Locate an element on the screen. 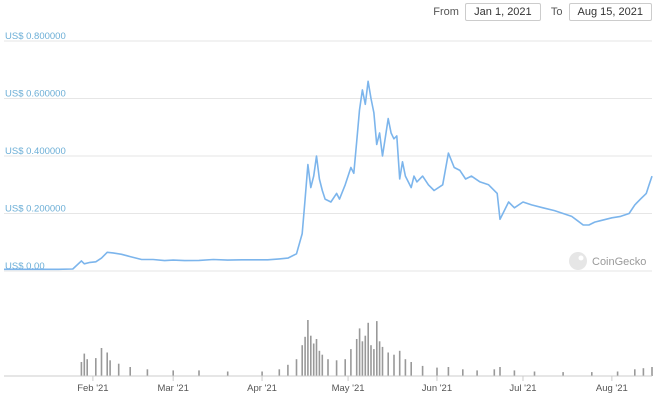 The image size is (662, 407). gecko-logo-eye-icon is located at coordinates (581, 258).